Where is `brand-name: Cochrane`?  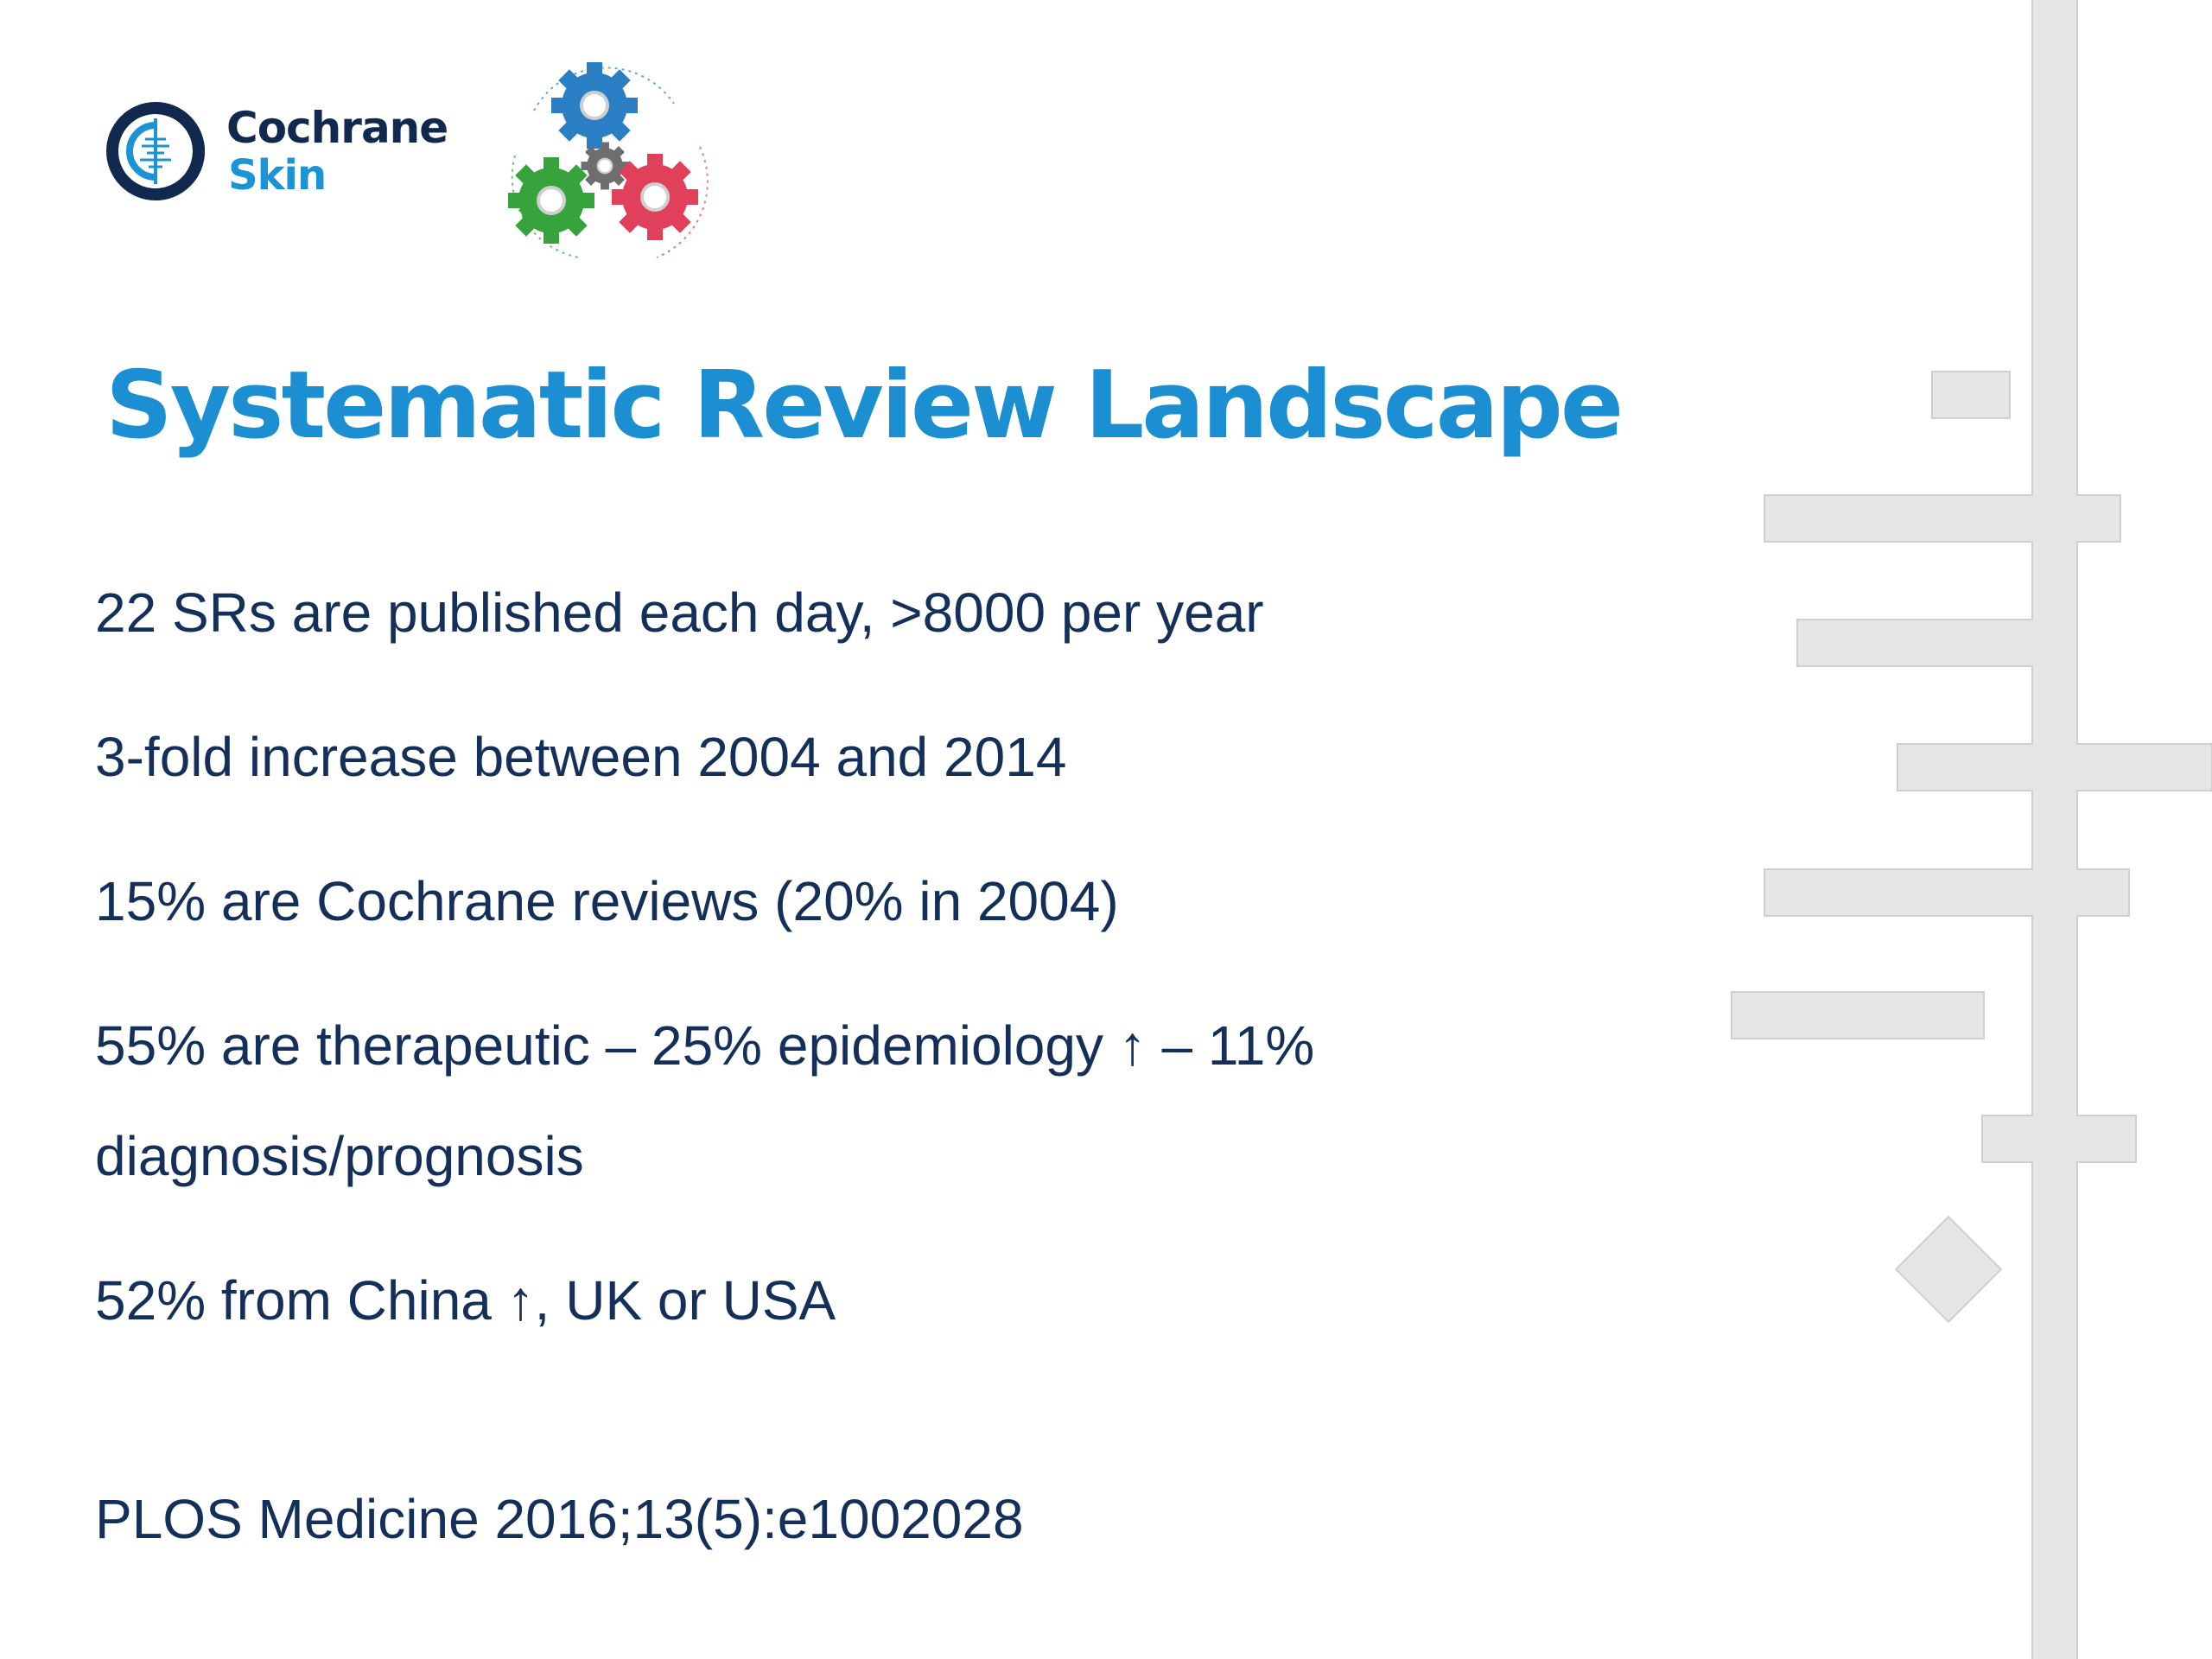 brand-name: Cochrane is located at coordinates (337, 128).